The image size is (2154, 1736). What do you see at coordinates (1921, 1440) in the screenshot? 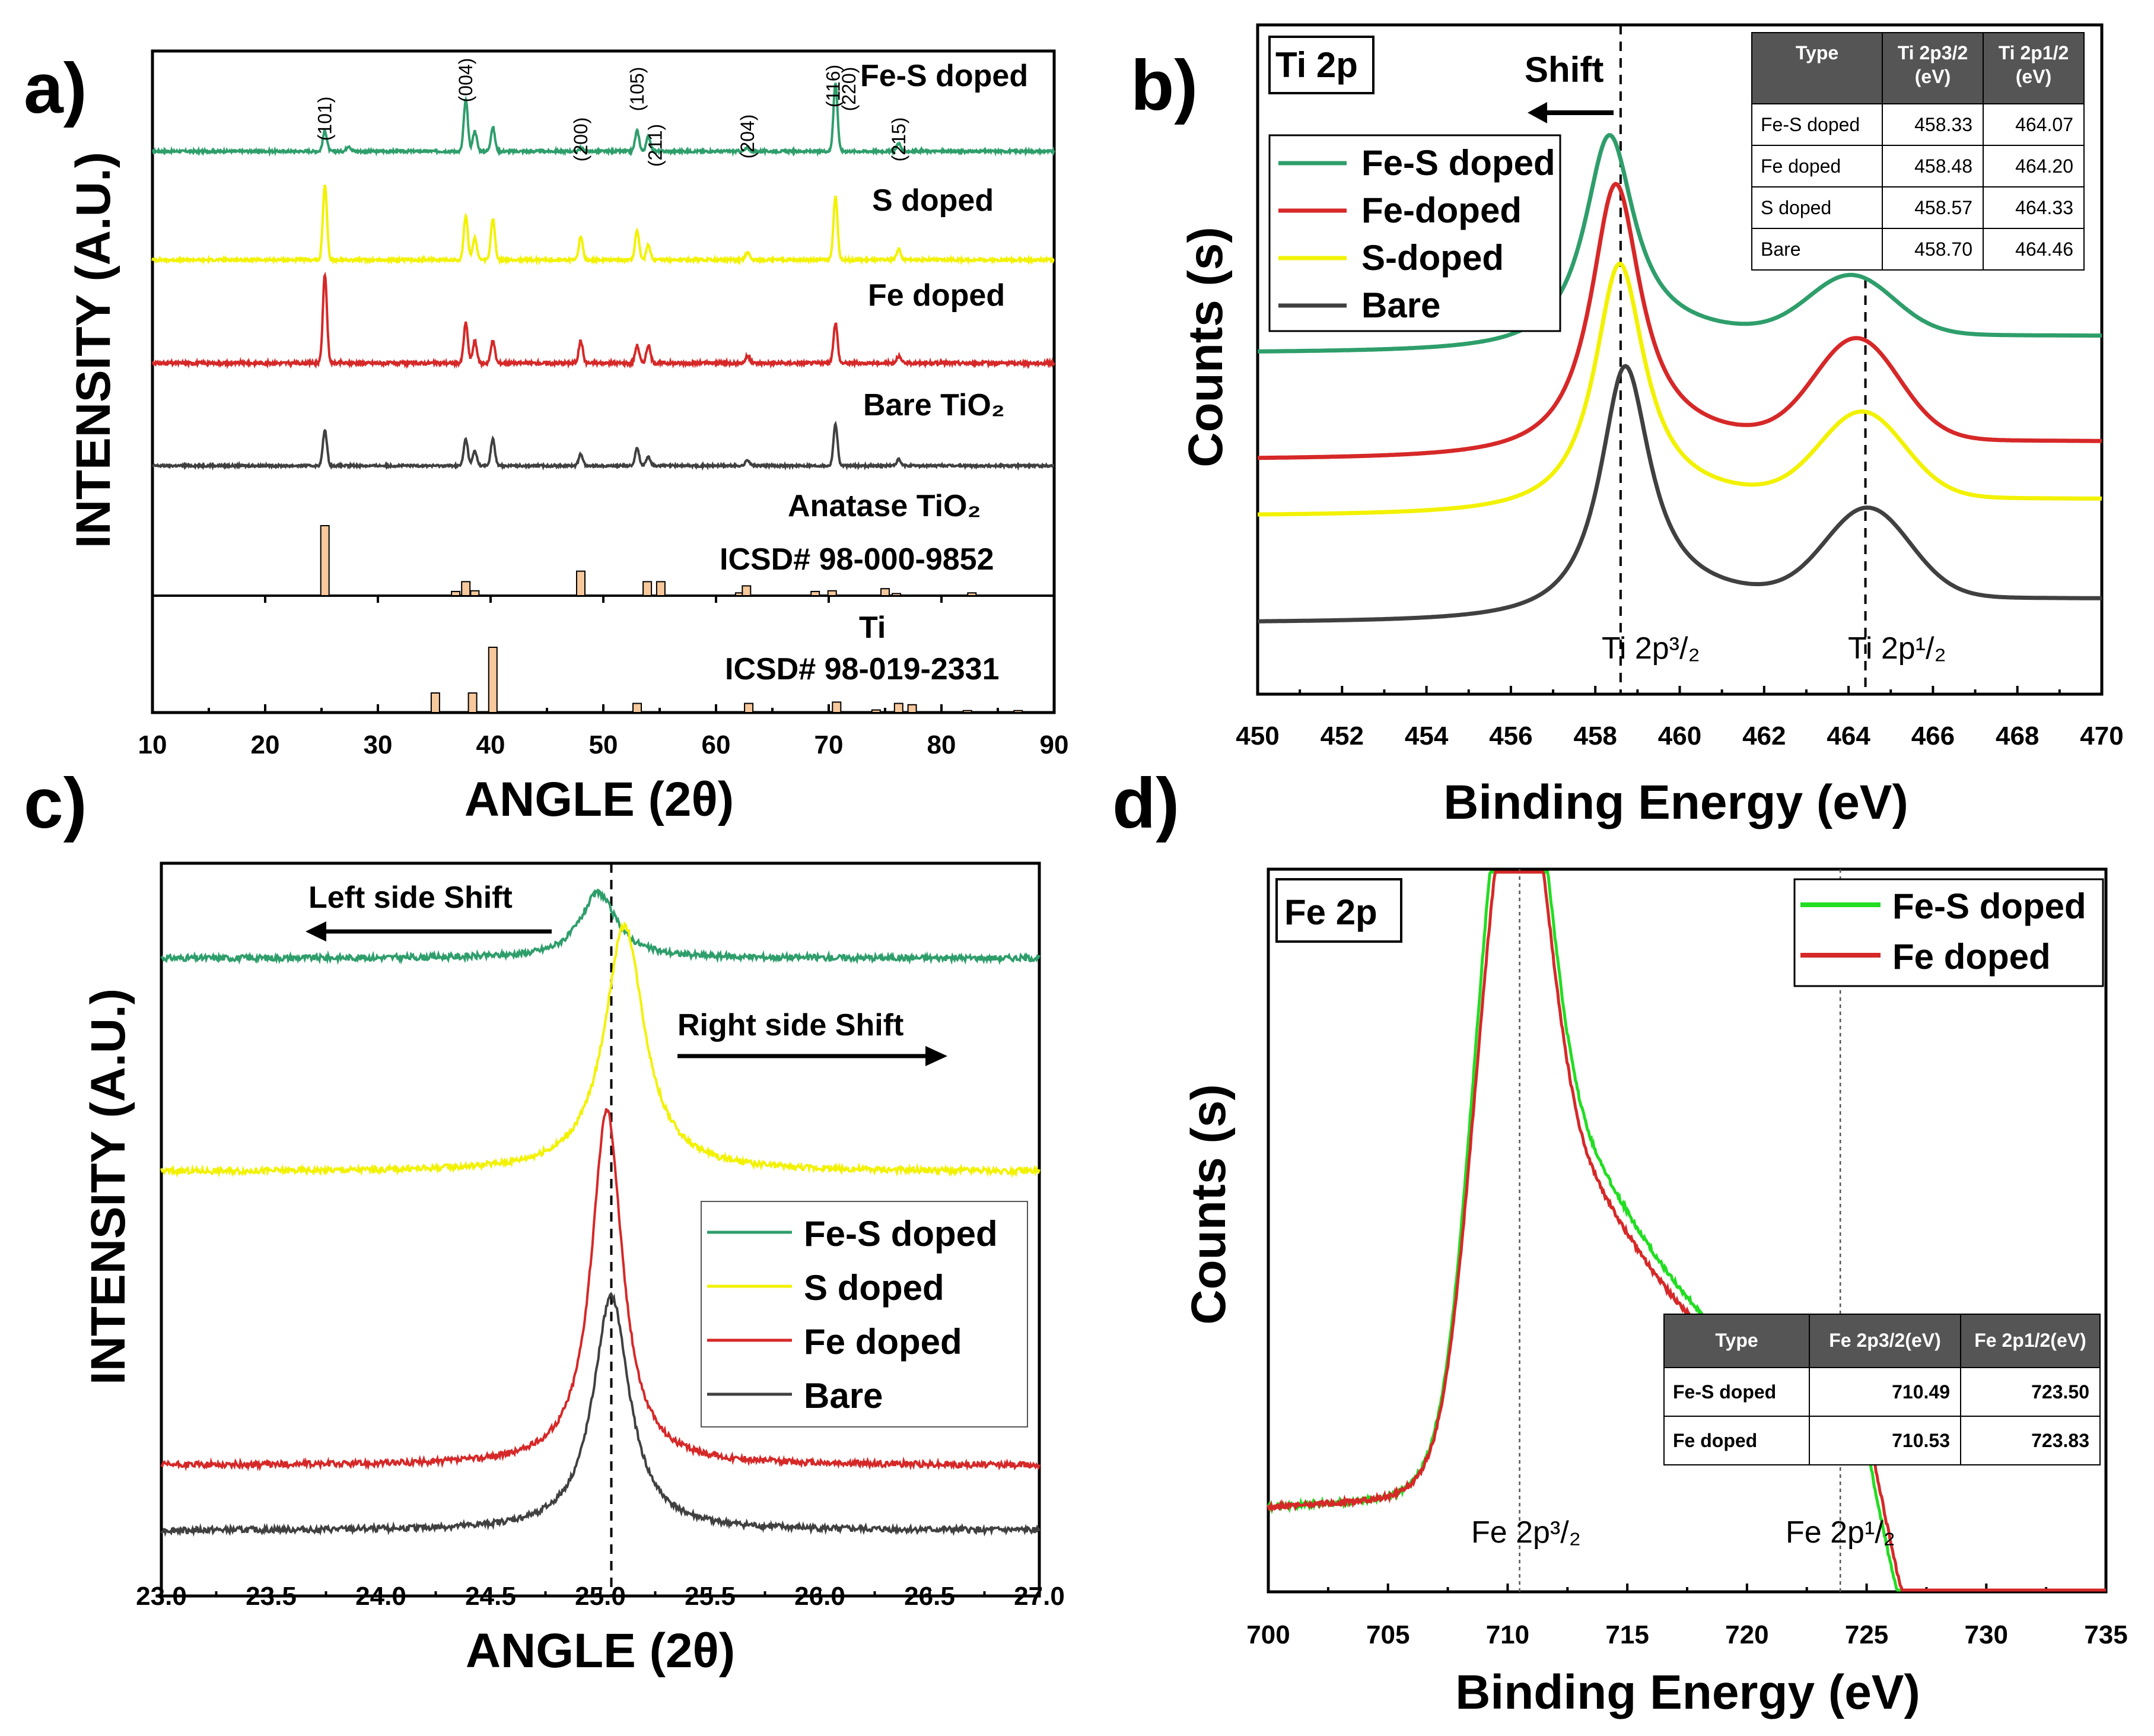
I see `table-cell: 710.53` at bounding box center [1921, 1440].